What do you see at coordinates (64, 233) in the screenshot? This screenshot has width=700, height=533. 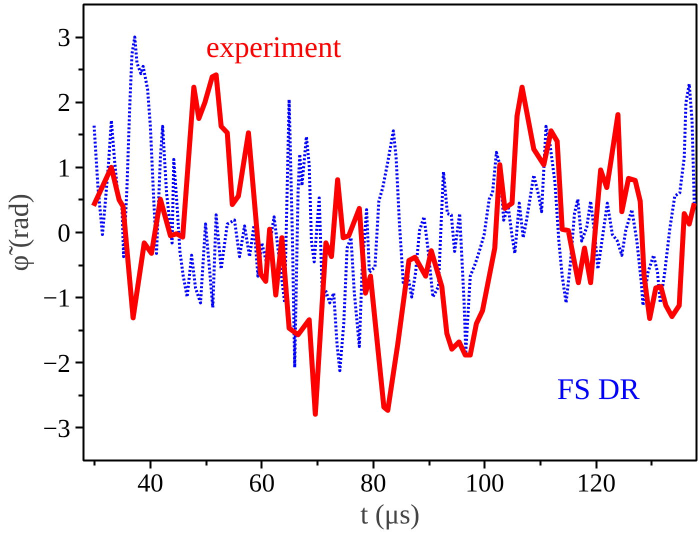 I see `y-tick-label: 0` at bounding box center [64, 233].